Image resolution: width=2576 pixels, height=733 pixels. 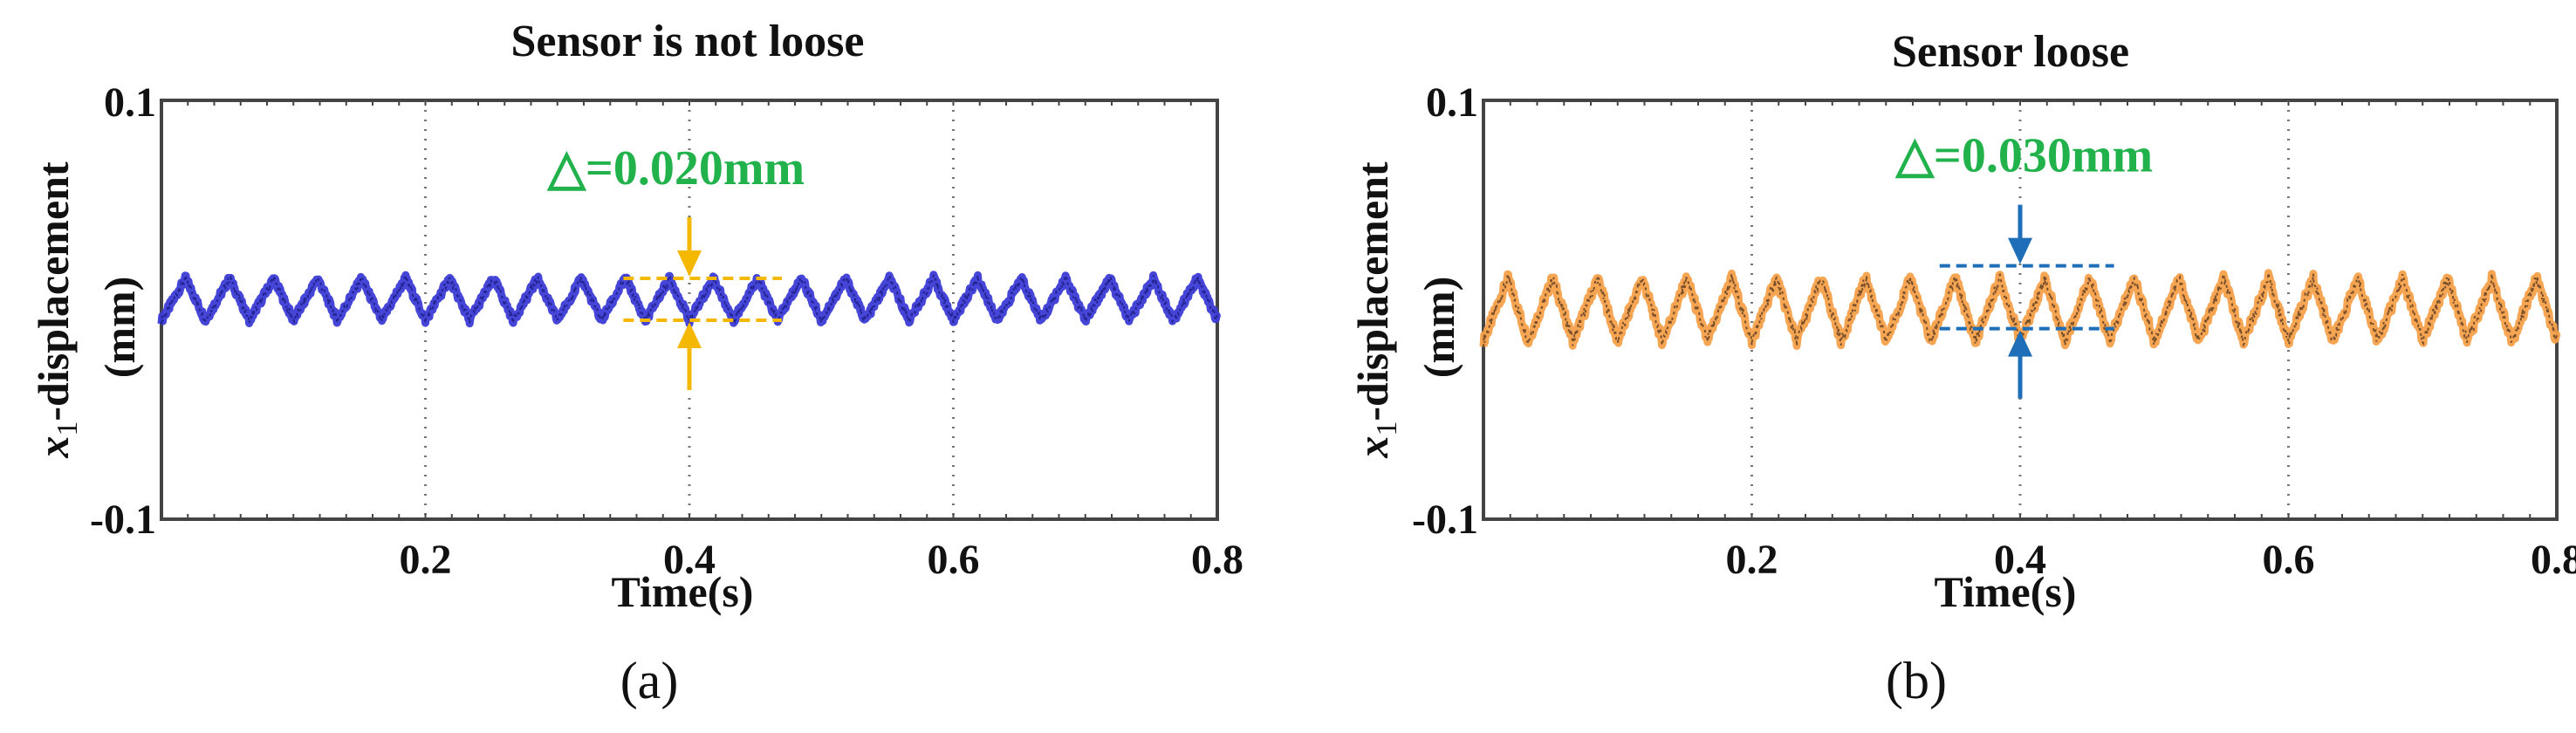 I want to click on chart-title: Sensor loose, so click(x=2011, y=52).